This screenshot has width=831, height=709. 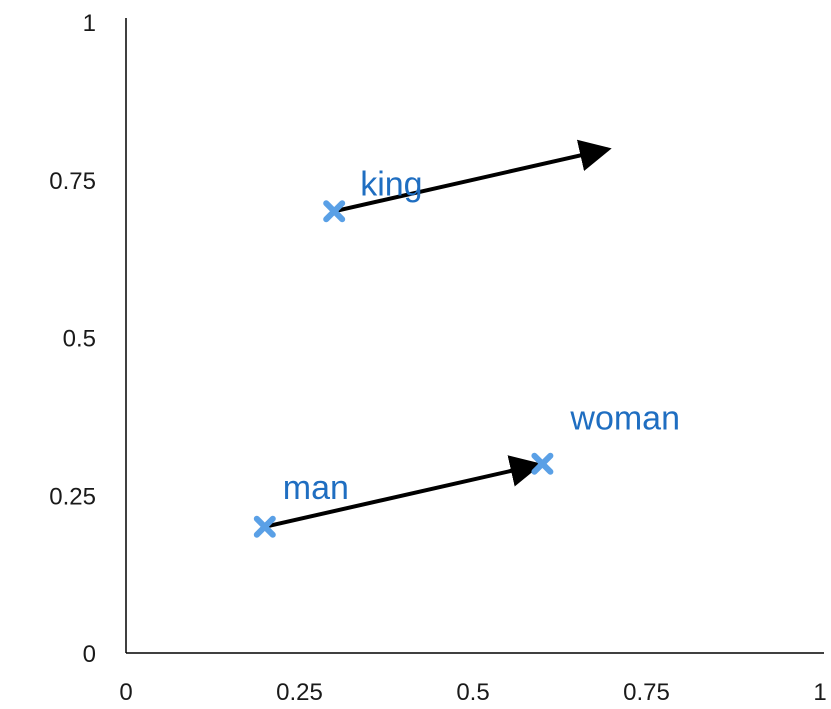 I want to click on y-tick-label: 1, so click(x=89, y=23).